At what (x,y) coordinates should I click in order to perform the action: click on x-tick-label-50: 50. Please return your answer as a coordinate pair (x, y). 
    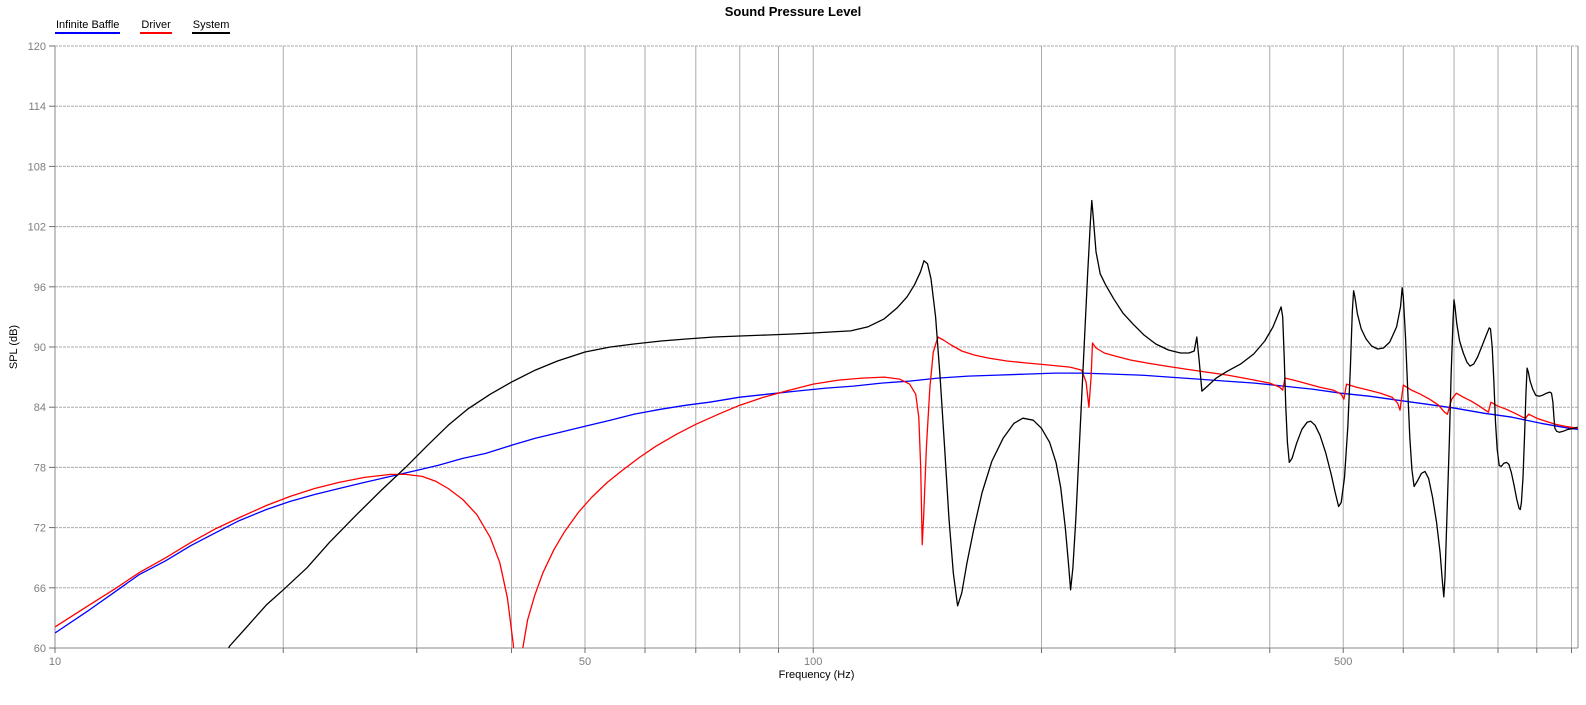
    Looking at the image, I should click on (585, 662).